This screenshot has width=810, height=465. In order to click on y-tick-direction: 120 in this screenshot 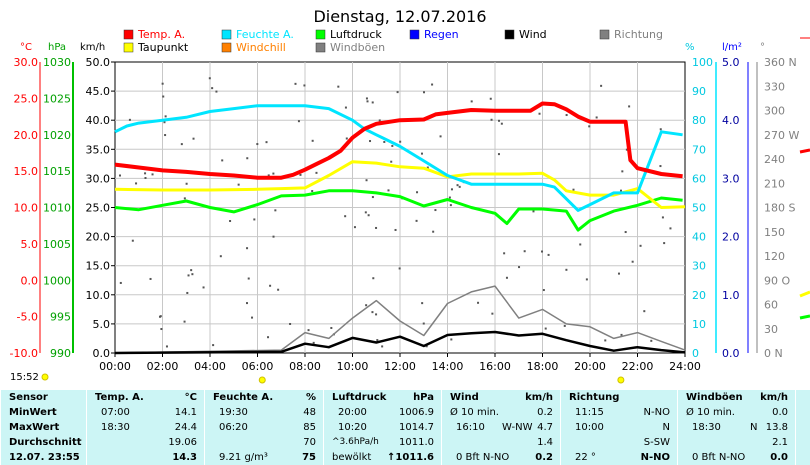, I will do `click(774, 256)`.